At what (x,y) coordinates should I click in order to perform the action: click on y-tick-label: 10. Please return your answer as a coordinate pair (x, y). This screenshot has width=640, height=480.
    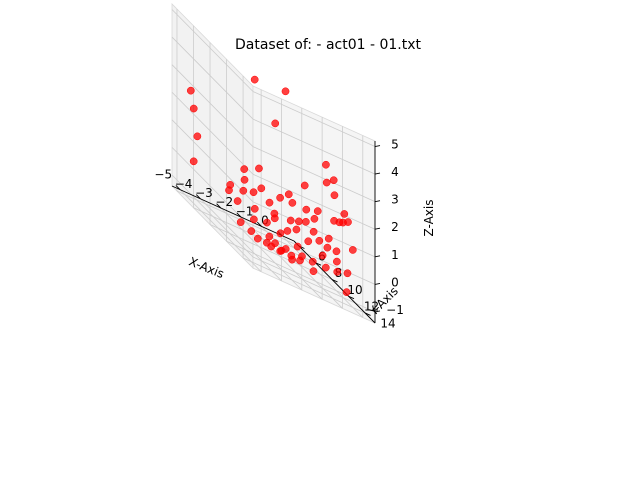
    Looking at the image, I should click on (354, 290).